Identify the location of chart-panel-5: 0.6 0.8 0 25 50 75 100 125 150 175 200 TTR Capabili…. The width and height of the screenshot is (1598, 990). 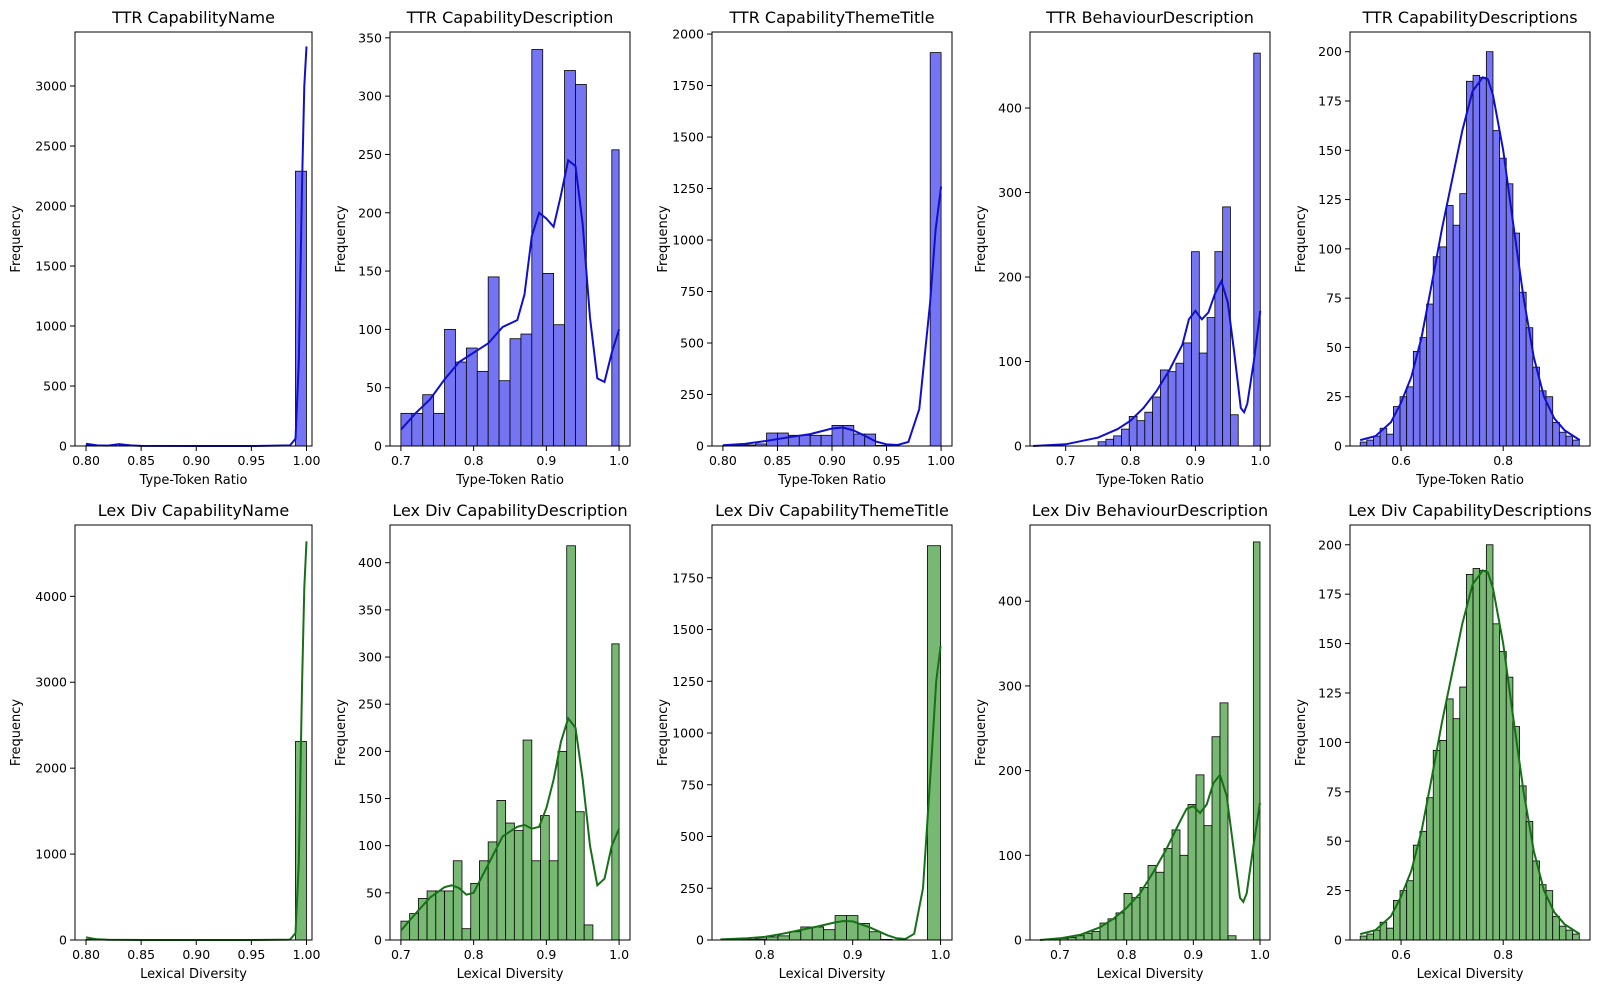
(1442, 248).